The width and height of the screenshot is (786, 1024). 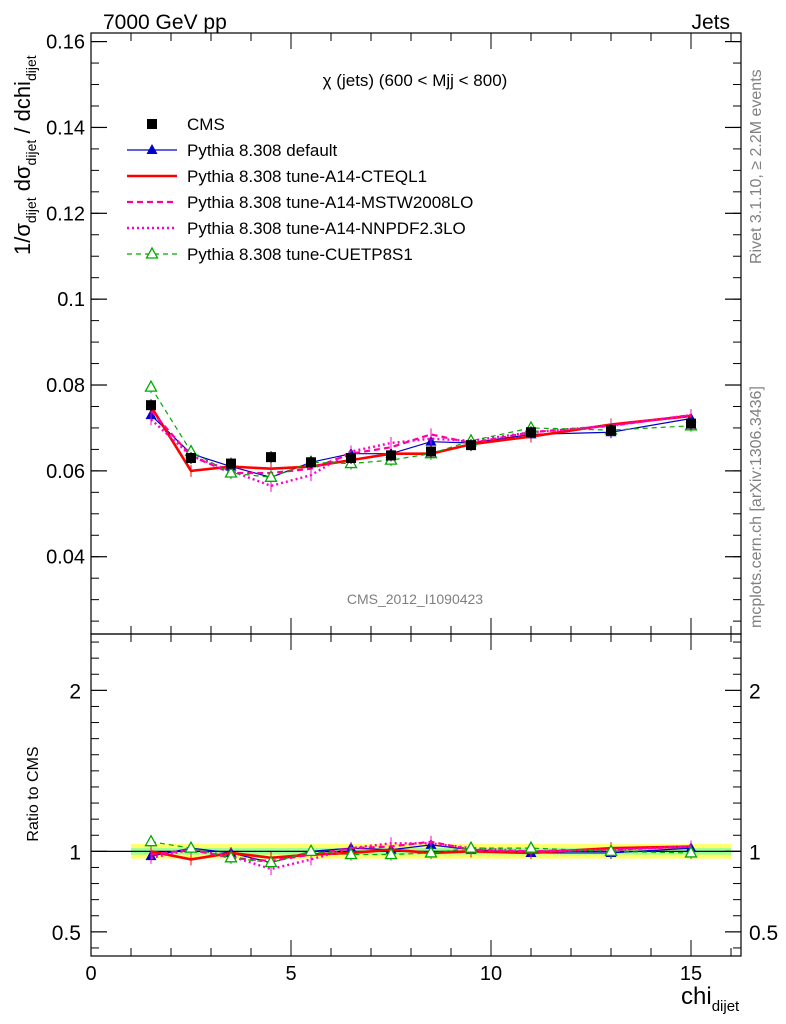 What do you see at coordinates (756, 166) in the screenshot?
I see `rivet-label: Rivet 3.1.10, ≥ 2.2M events` at bounding box center [756, 166].